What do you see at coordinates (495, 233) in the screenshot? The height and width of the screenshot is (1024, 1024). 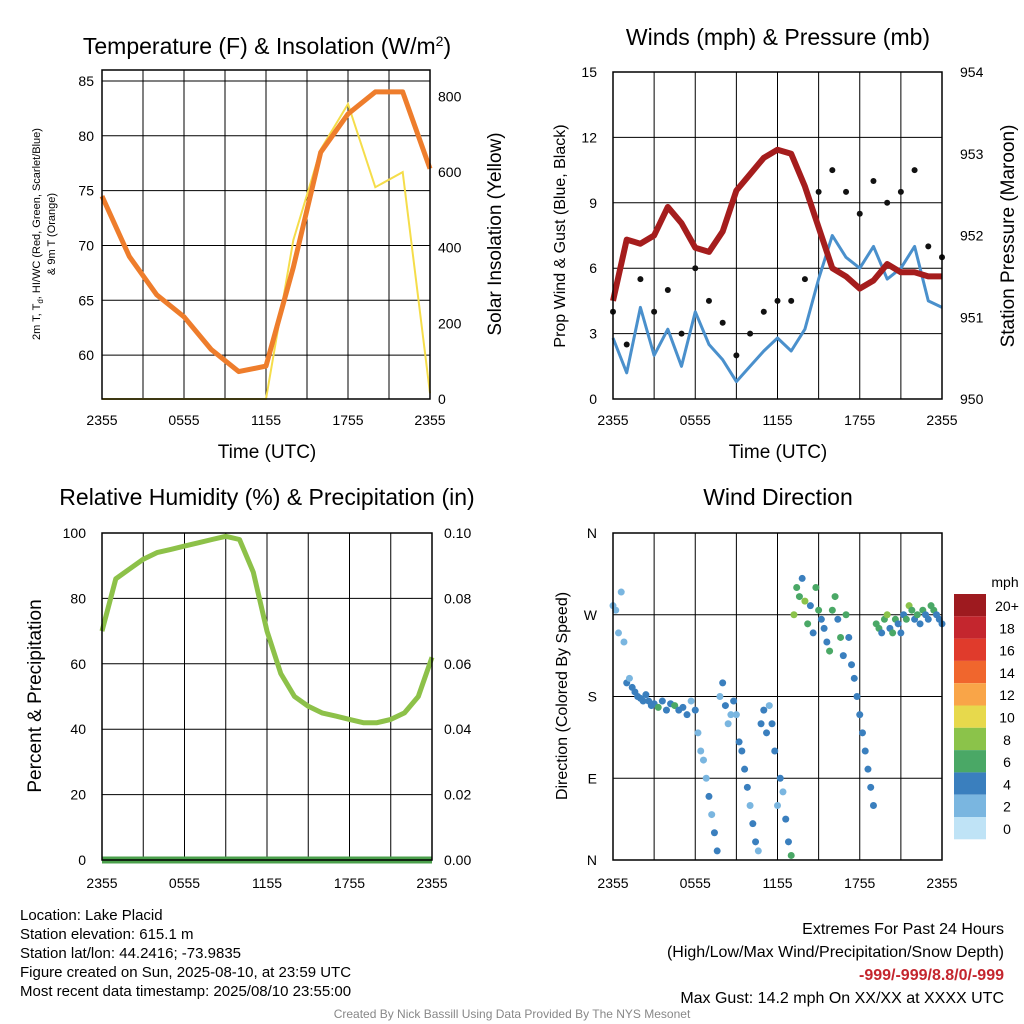 I see `insolation-right-axis-label: Solar Insolation (Yellow)` at bounding box center [495, 233].